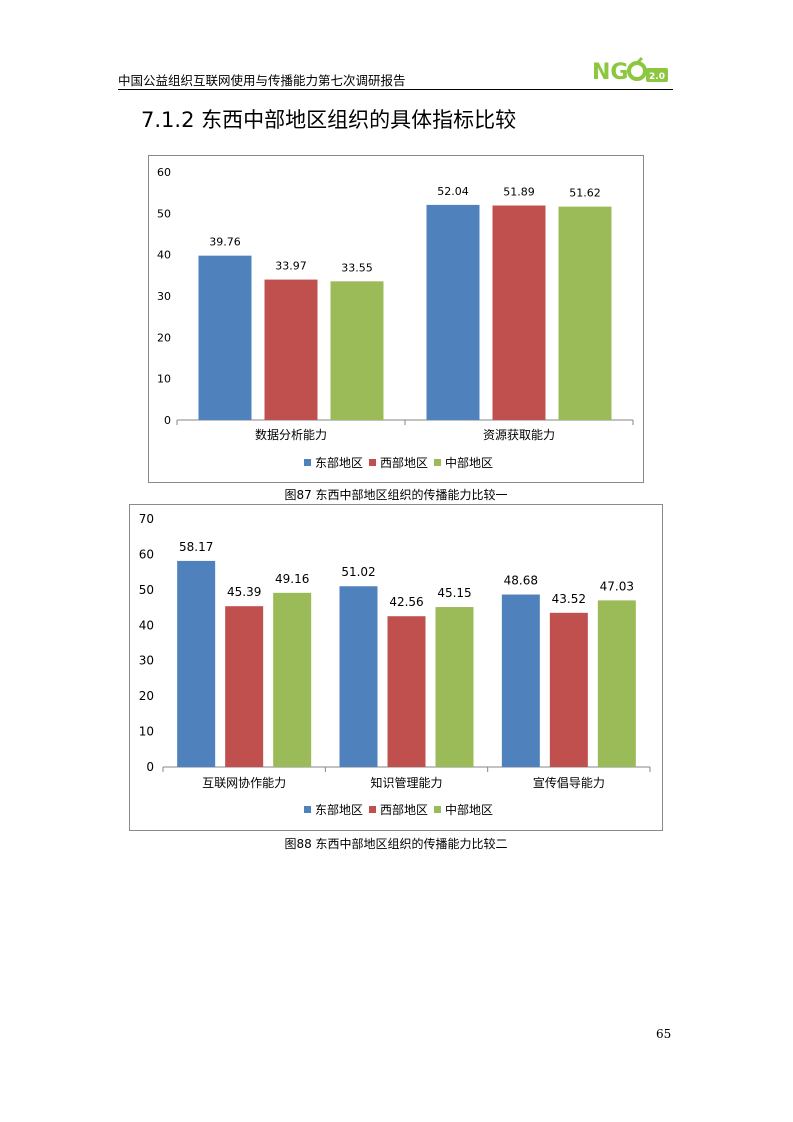 The width and height of the screenshot is (793, 1122). I want to click on x-category-label: 互联网协作能力, so click(244, 782).